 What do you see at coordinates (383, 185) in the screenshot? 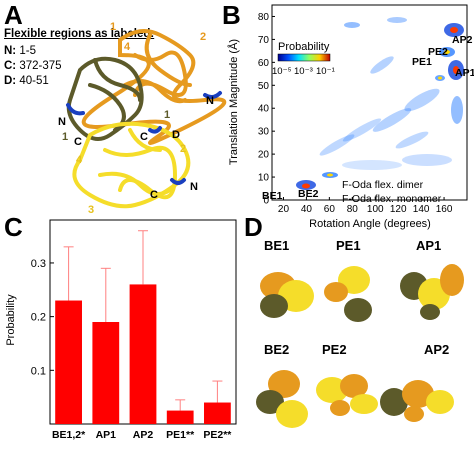
I see `b-note-dimer: F-Oda flex. dimer` at bounding box center [383, 185].